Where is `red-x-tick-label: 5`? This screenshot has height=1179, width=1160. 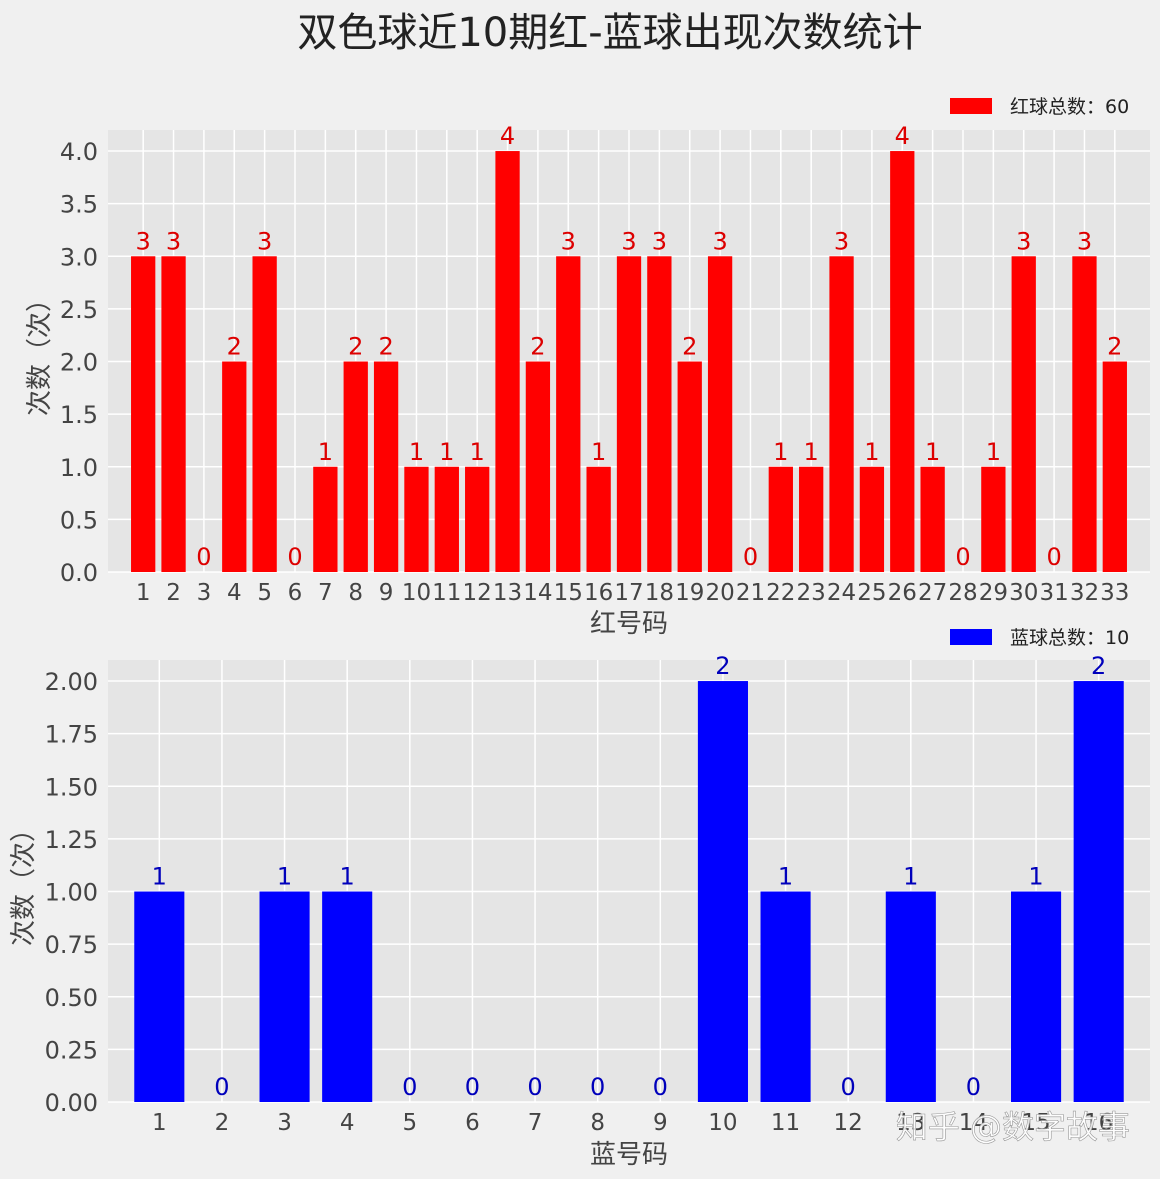 red-x-tick-label: 5 is located at coordinates (264, 593).